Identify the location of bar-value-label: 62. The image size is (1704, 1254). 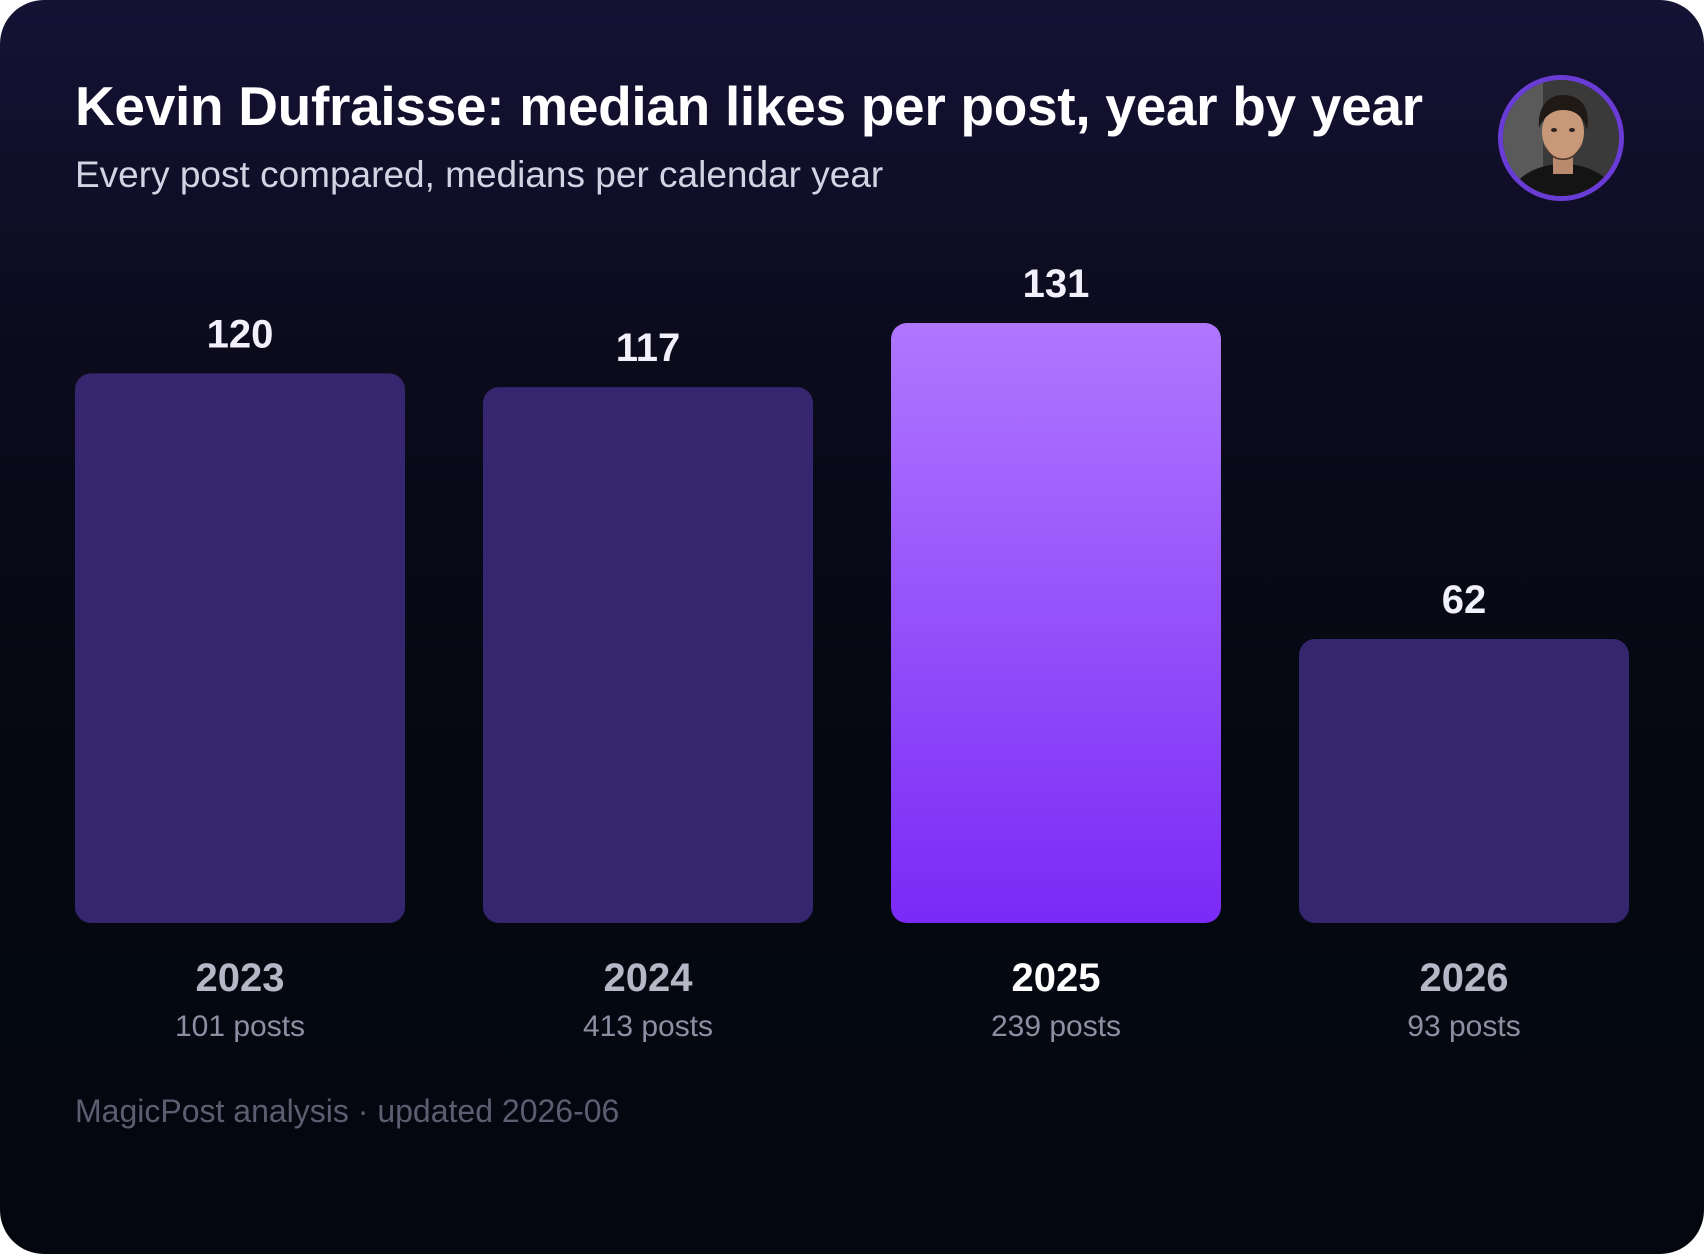
(1464, 600).